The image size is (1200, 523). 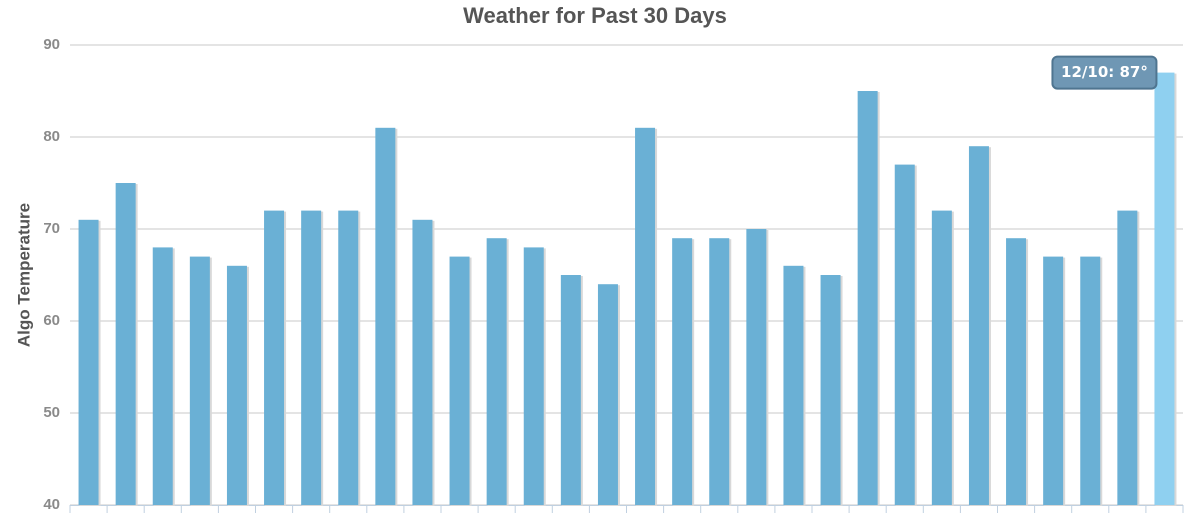 What do you see at coordinates (51, 136) in the screenshot?
I see `y-tick-label: 80` at bounding box center [51, 136].